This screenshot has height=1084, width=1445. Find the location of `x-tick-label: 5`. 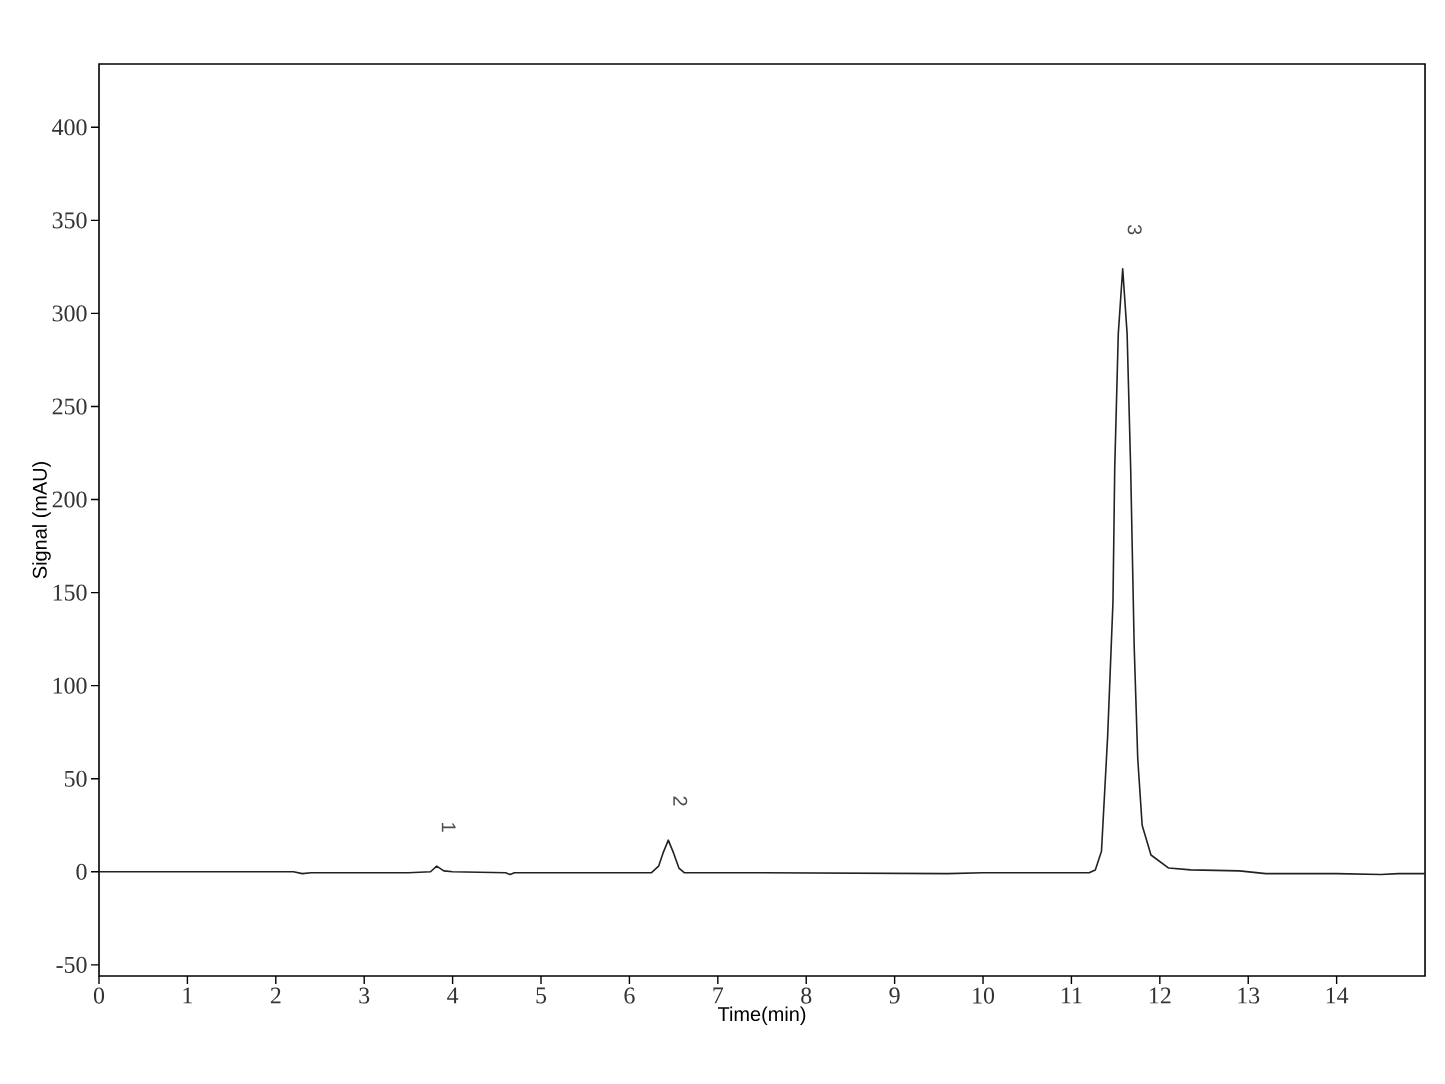

x-tick-label: 5 is located at coordinates (541, 995).